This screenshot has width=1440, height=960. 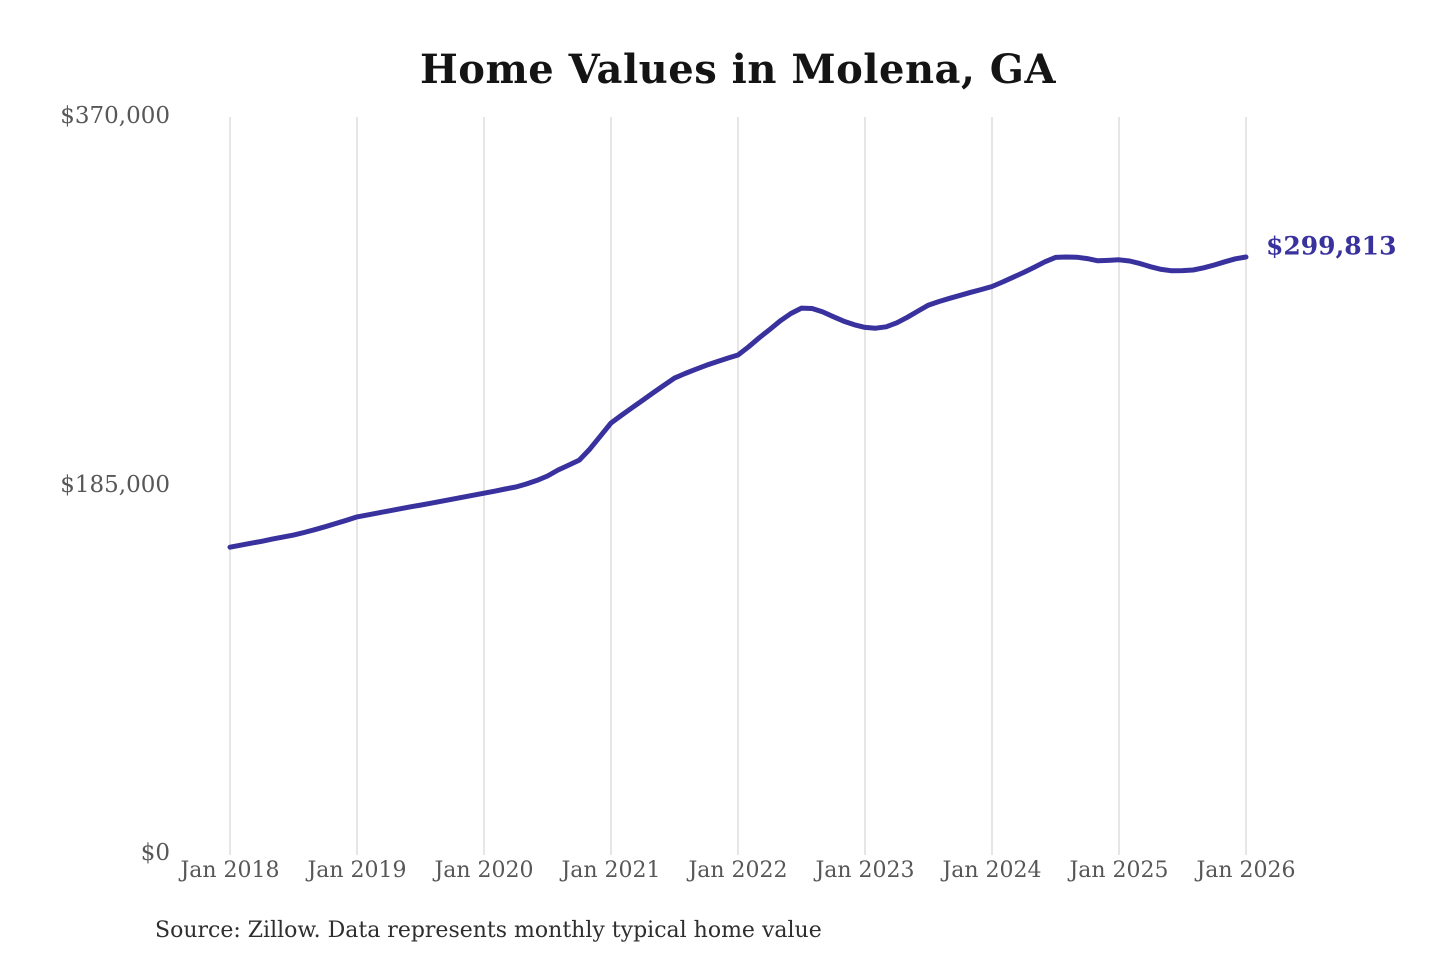 What do you see at coordinates (115, 116) in the screenshot?
I see `y-tick-370000: $370,000` at bounding box center [115, 116].